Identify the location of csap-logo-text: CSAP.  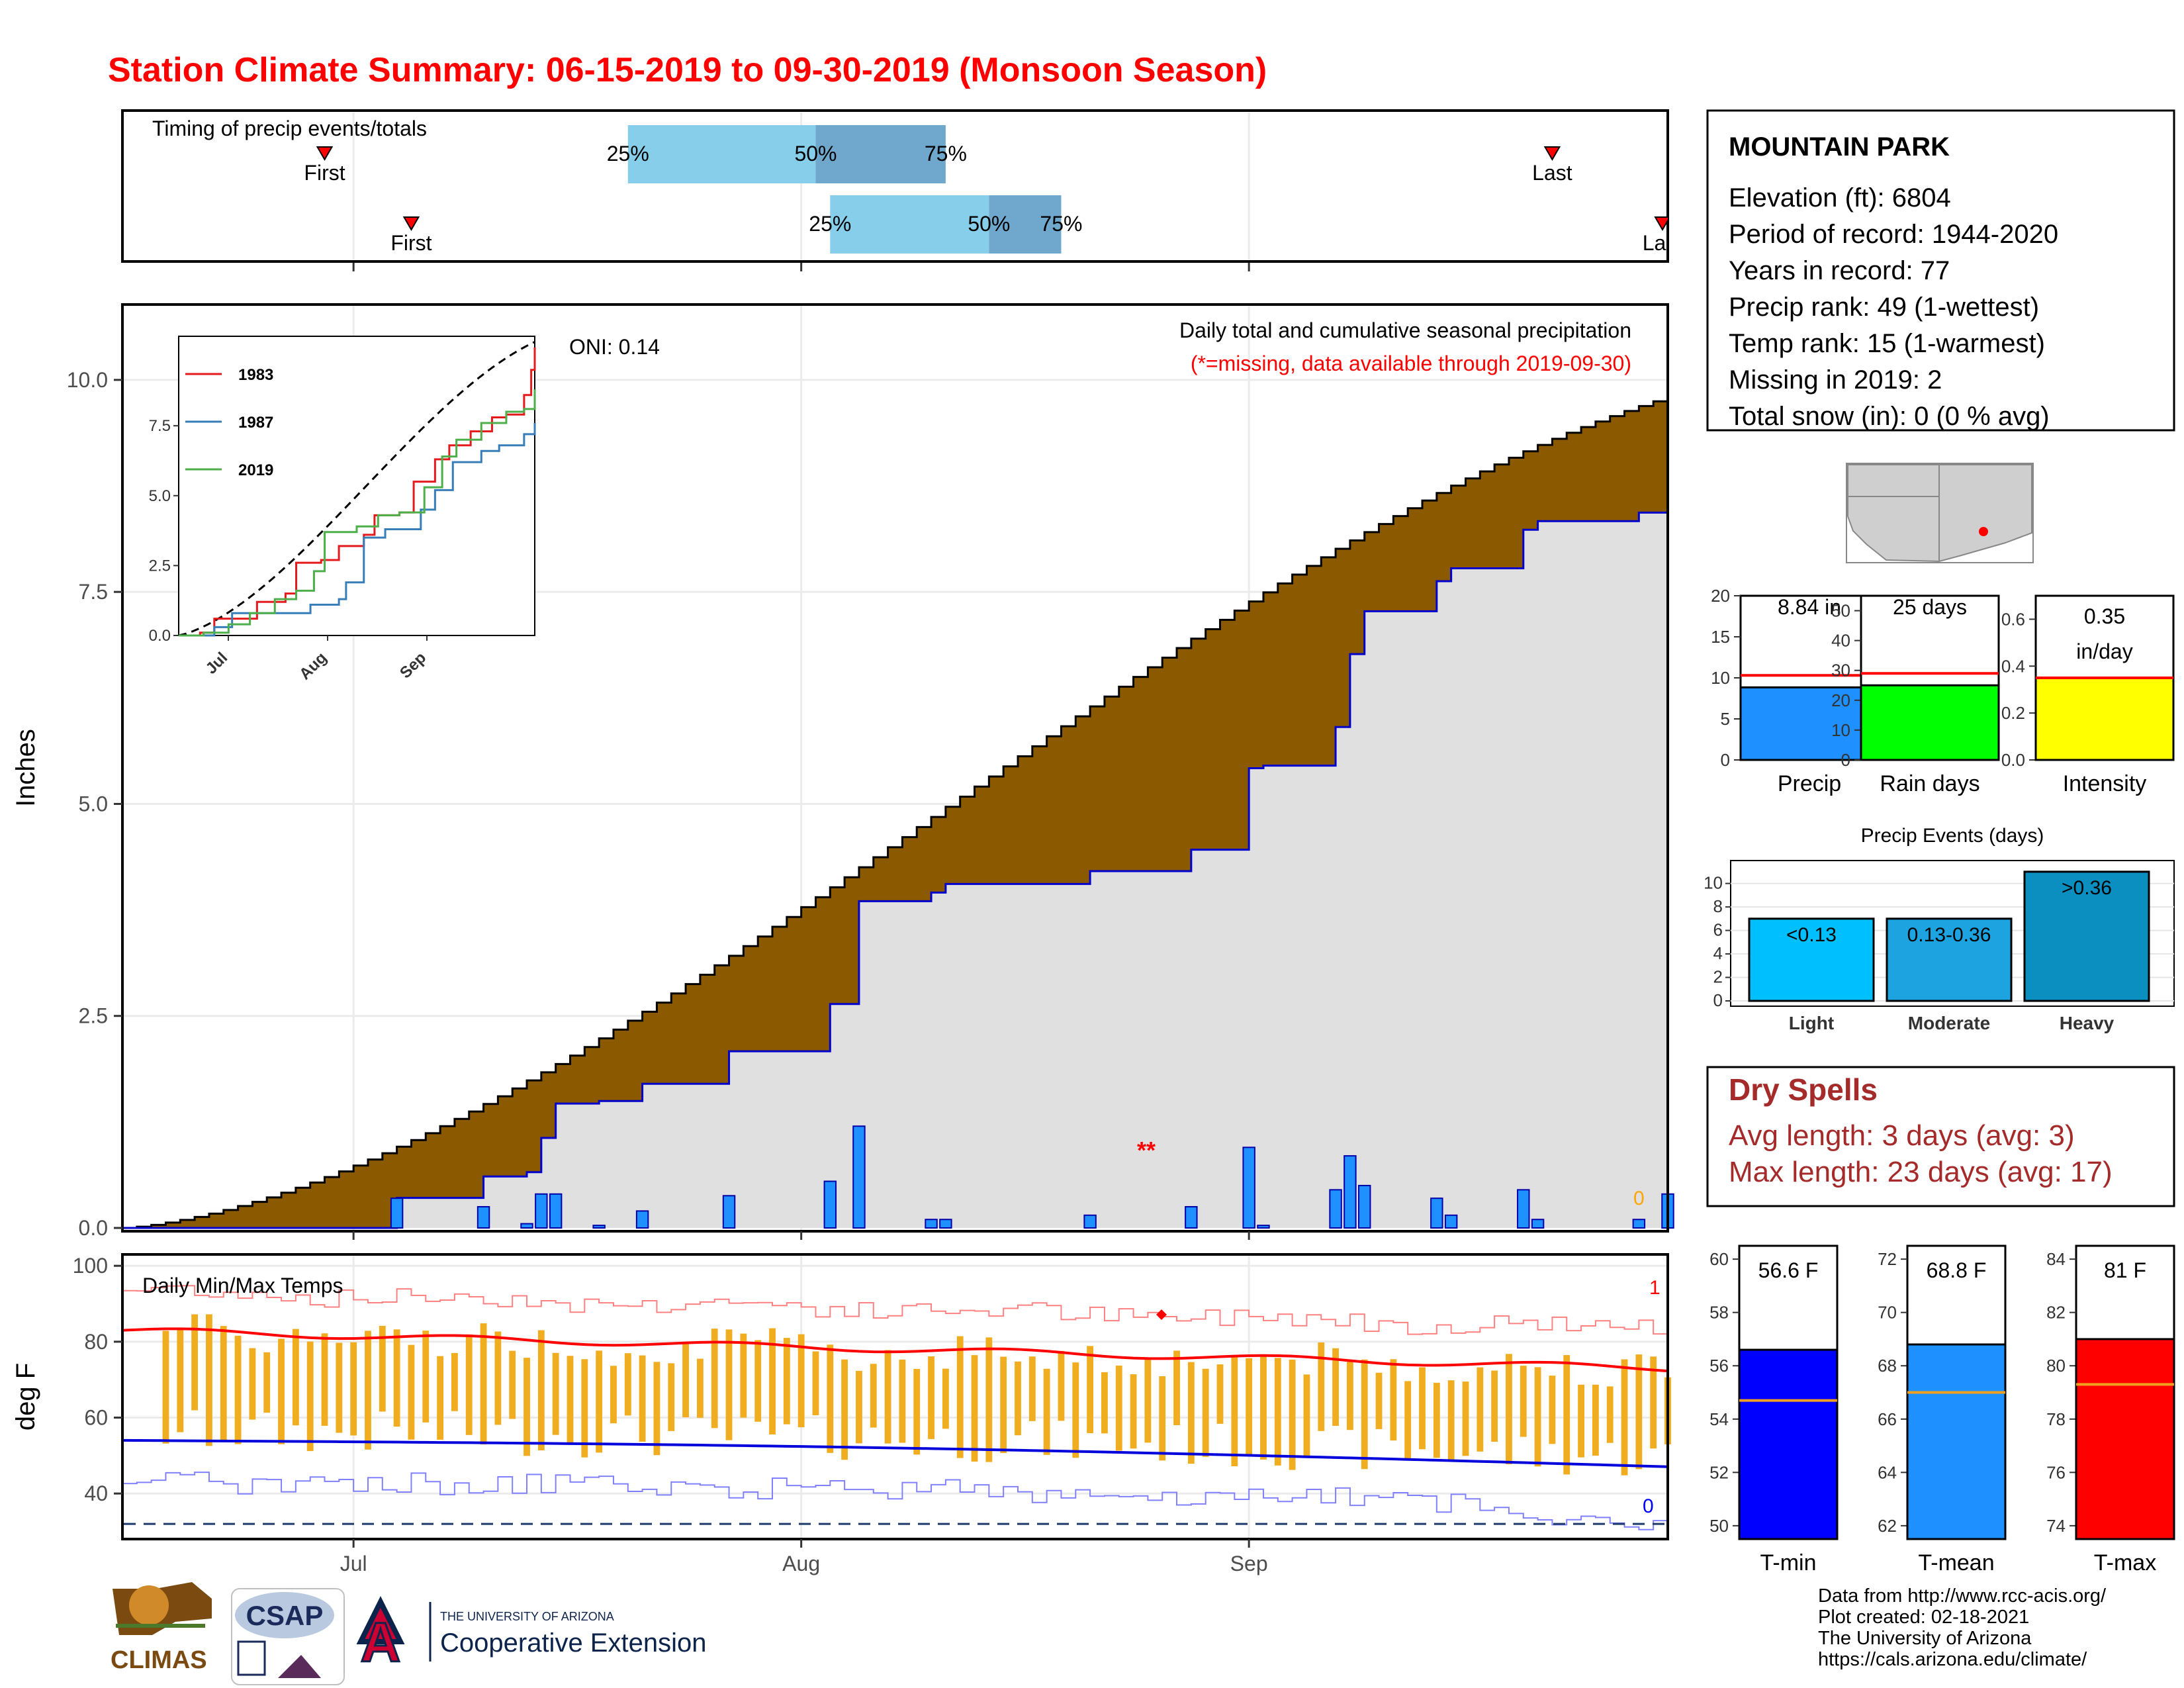
(285, 1615).